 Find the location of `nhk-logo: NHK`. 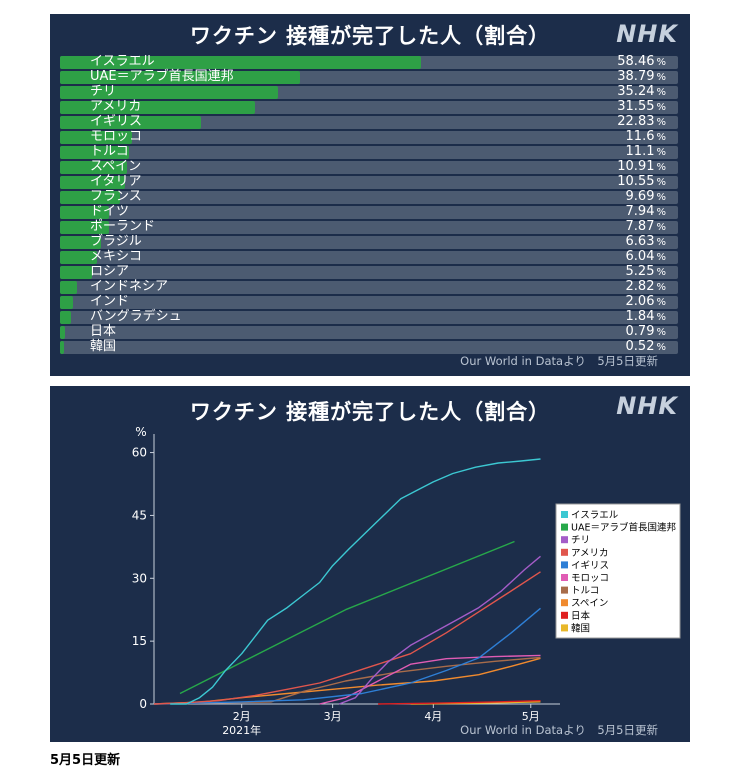

nhk-logo: NHK is located at coordinates (647, 34).